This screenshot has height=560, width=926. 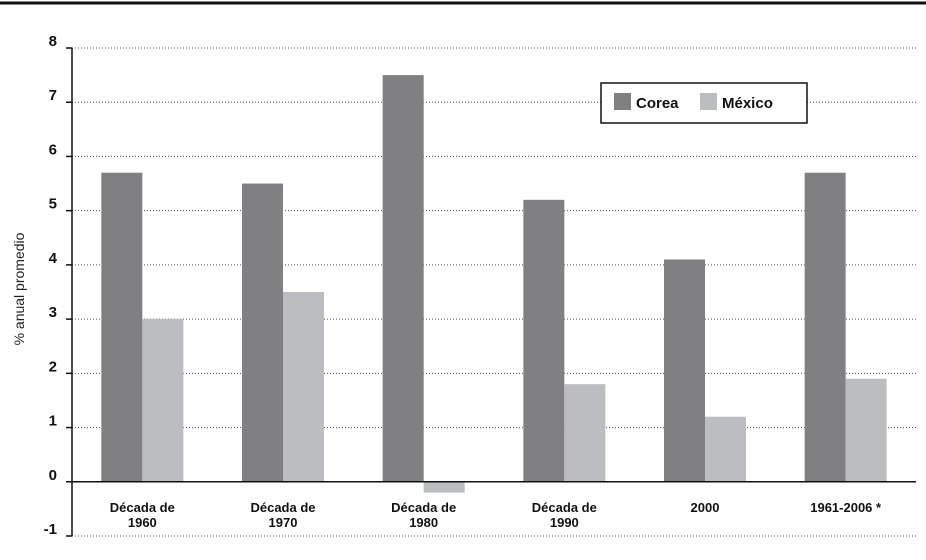 What do you see at coordinates (657, 103) in the screenshot?
I see `legend-label-corea: Corea` at bounding box center [657, 103].